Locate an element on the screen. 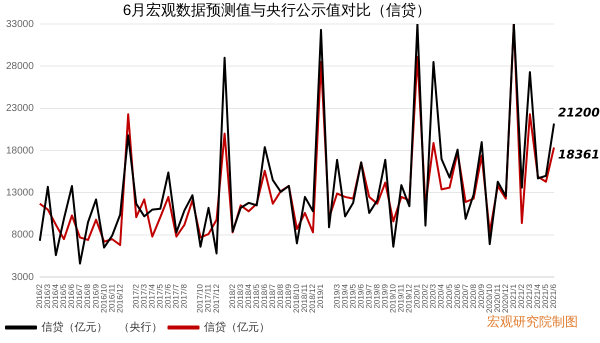 The width and height of the screenshot is (600, 343). x-tick-label: 2018/3 is located at coordinates (240, 296).